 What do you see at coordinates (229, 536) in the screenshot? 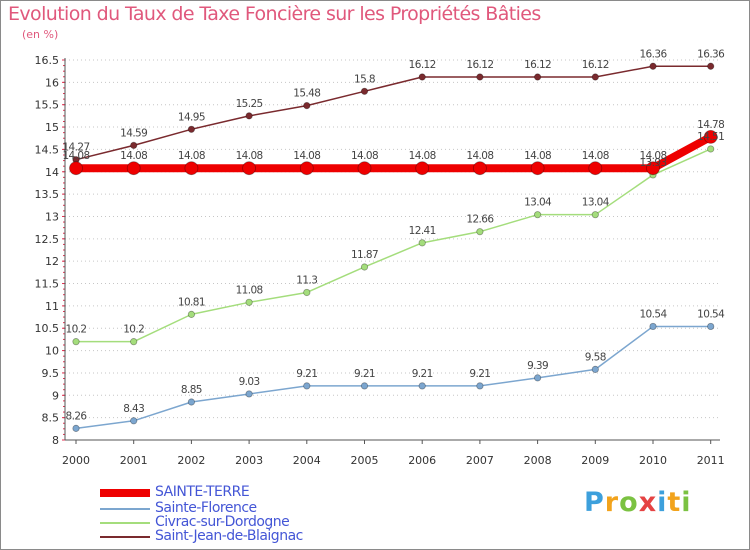
I see `legend-label-saint-jean-de-blaignac: Saint-Jean-de-Blaignac` at bounding box center [229, 536].